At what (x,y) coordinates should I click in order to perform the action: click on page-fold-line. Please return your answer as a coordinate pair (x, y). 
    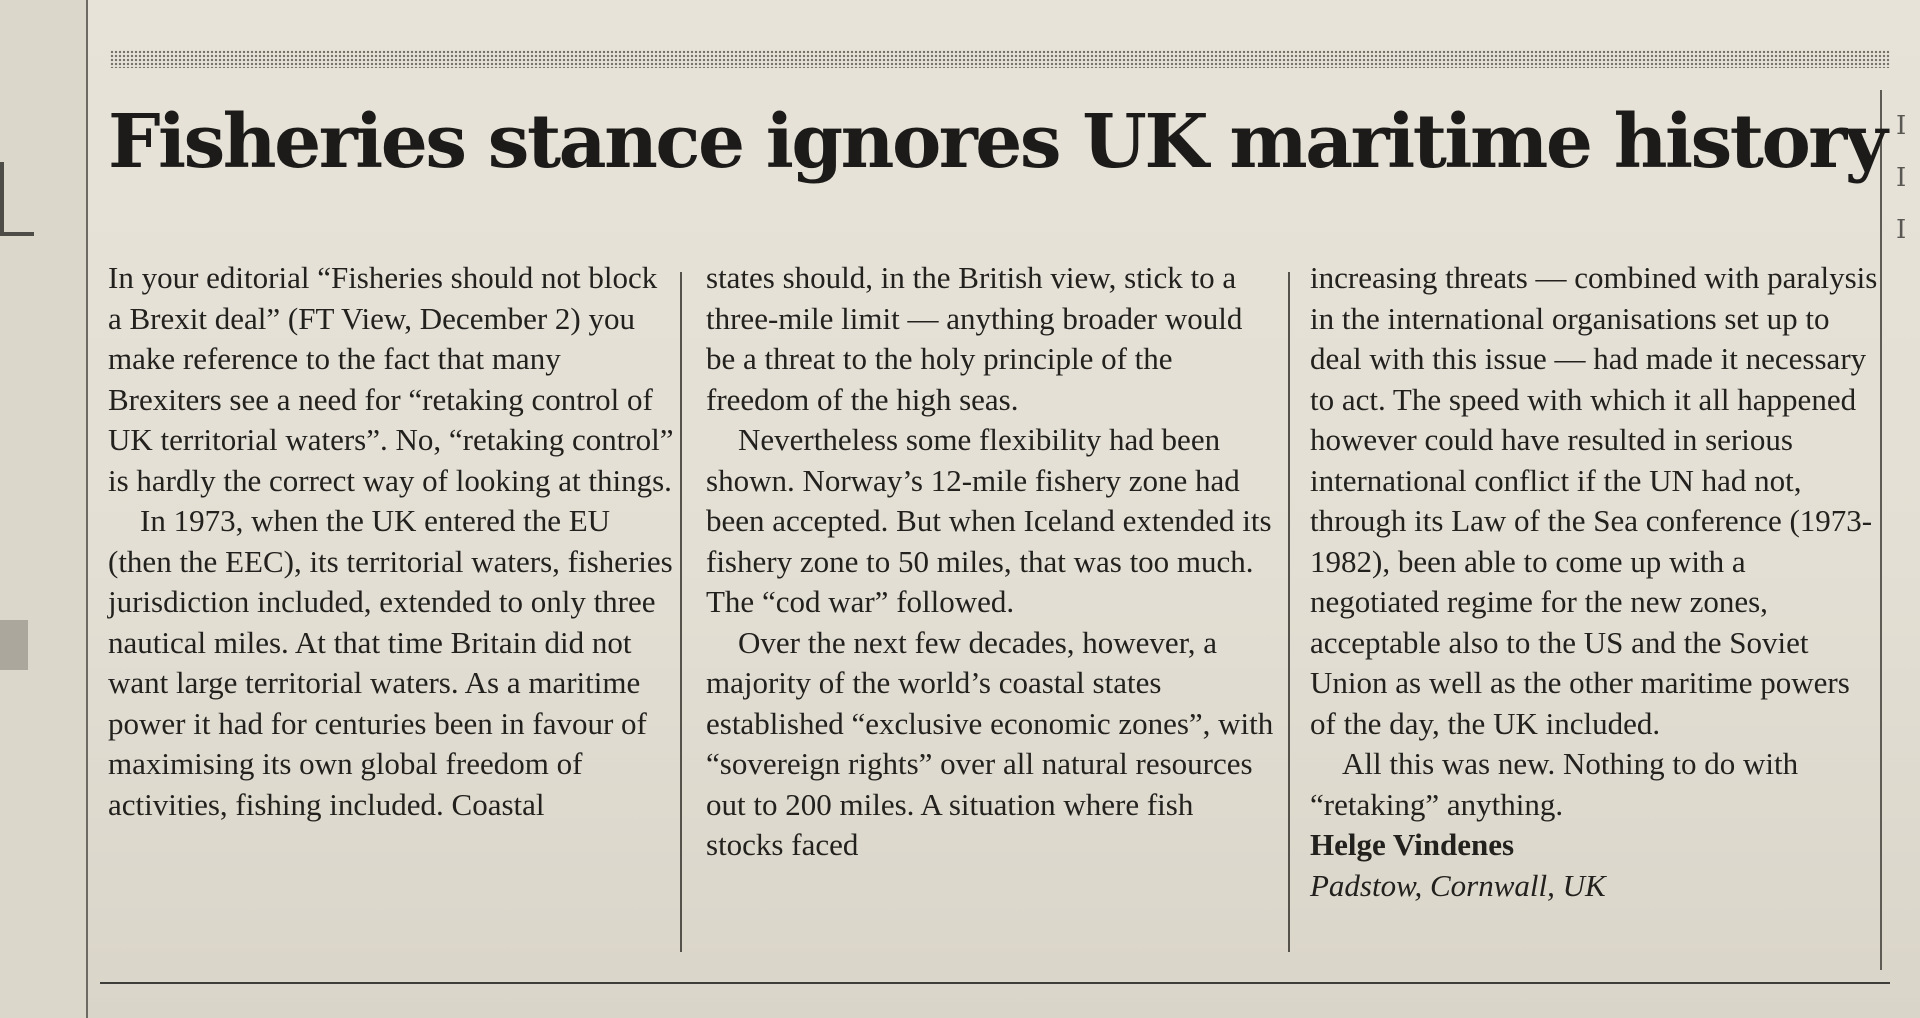
    Looking at the image, I should click on (87, 509).